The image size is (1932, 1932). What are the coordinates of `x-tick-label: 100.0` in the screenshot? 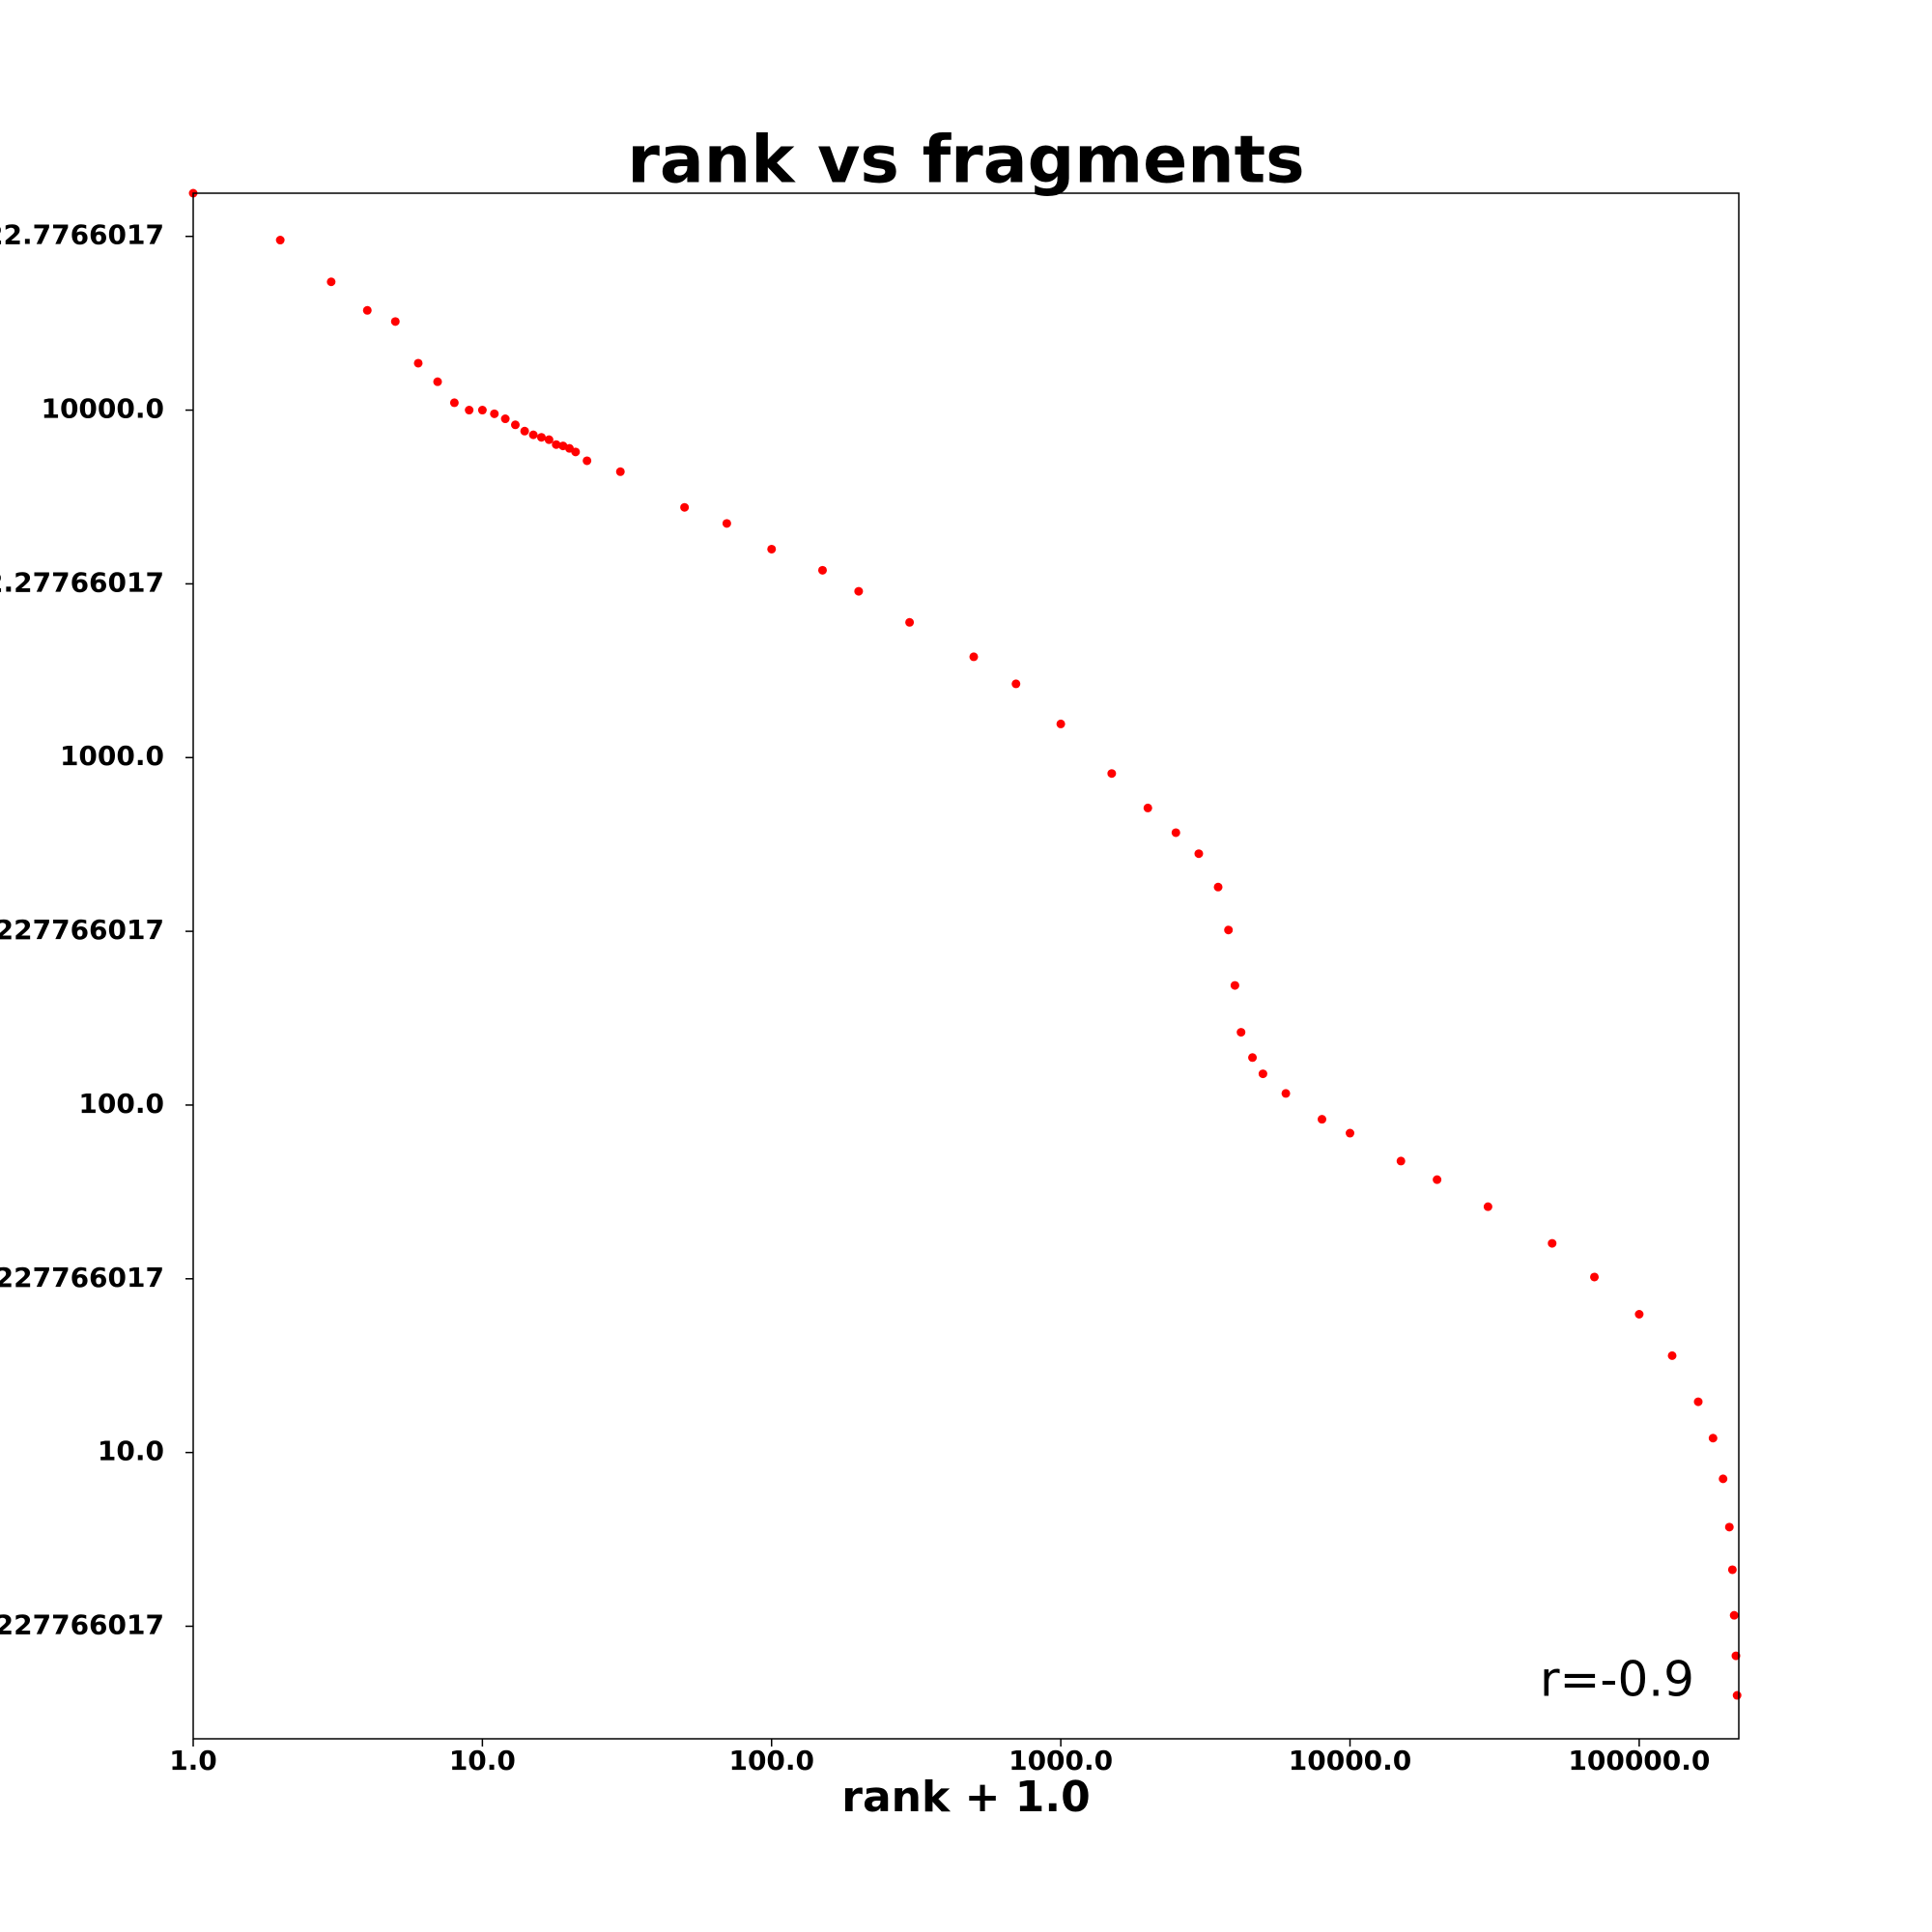 It's located at (771, 1760).